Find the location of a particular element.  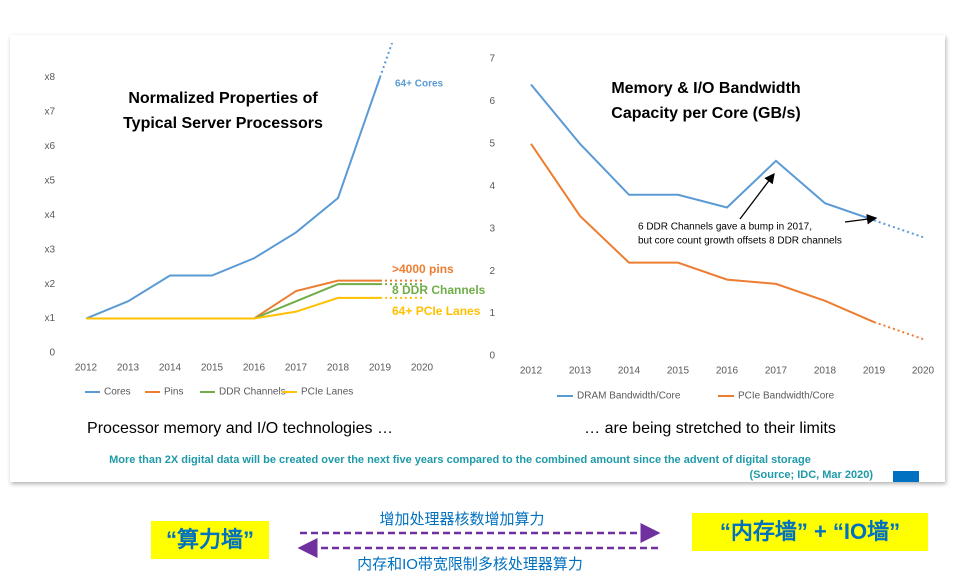

y-tick-label: 4 is located at coordinates (492, 186).